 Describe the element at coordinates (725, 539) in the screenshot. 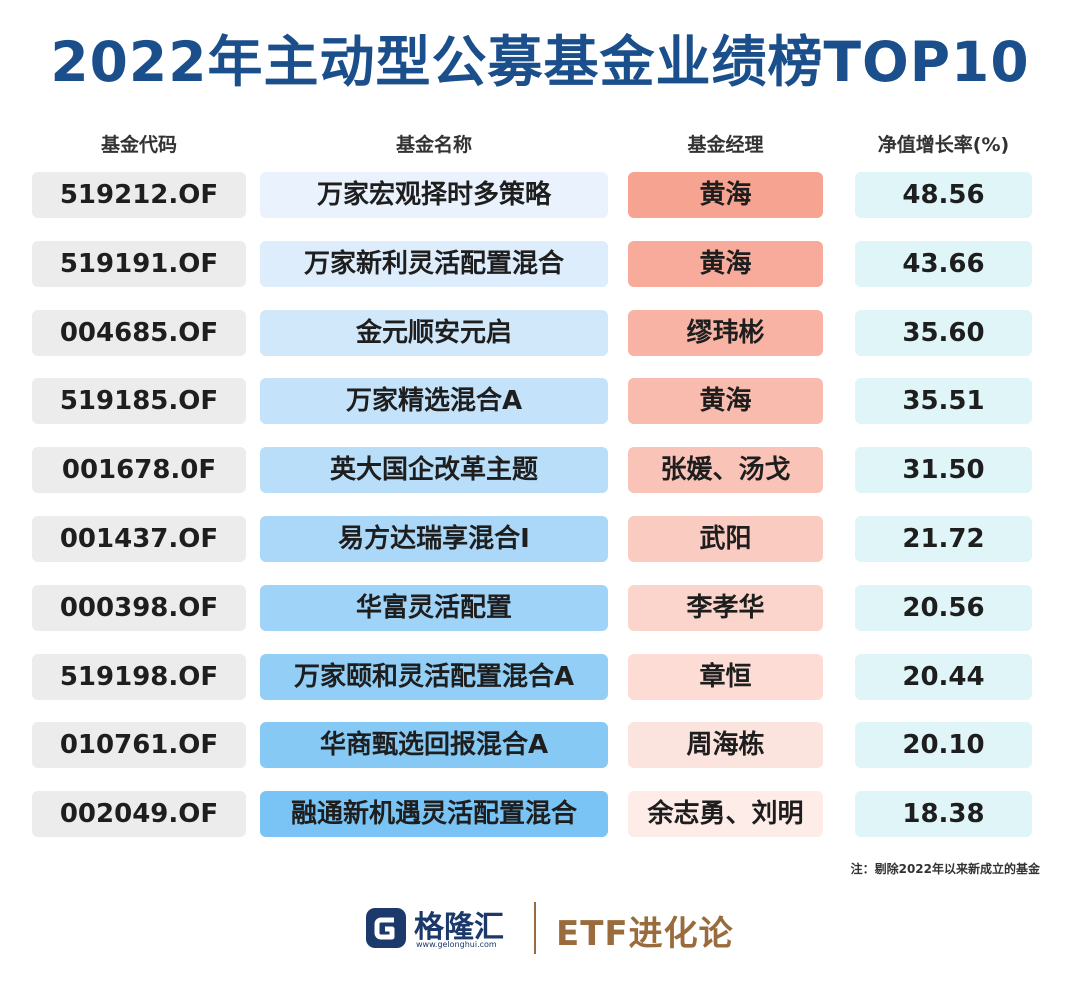

I see `fund-manager-cell: 武阳` at that location.